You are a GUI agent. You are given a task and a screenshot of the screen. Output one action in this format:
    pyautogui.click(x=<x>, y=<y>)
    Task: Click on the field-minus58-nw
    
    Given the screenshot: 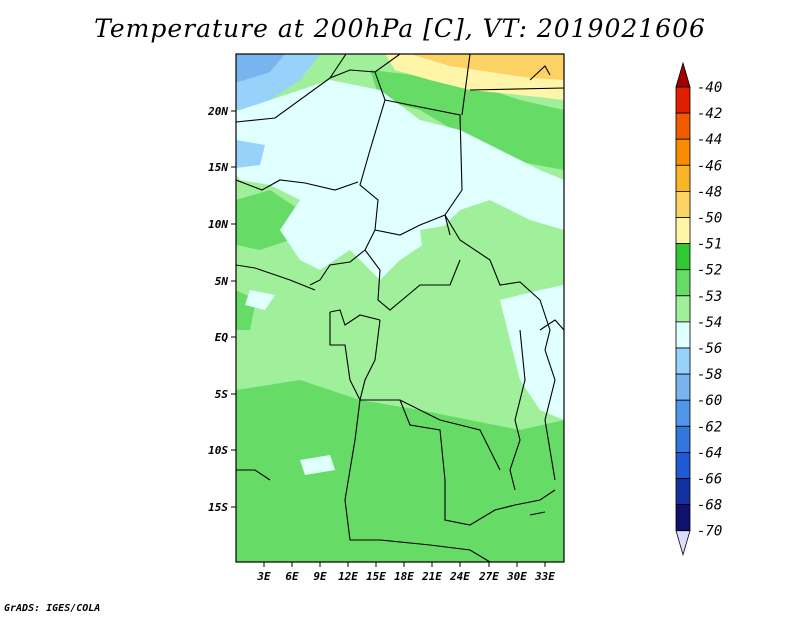 What is the action you would take?
    pyautogui.click(x=260, y=68)
    